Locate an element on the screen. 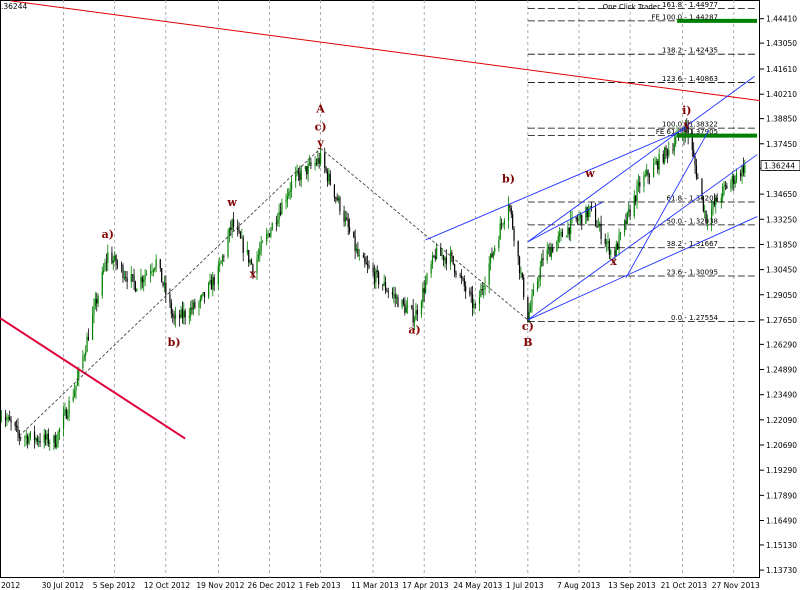 This screenshot has height=590, width=800. wave-label: x is located at coordinates (613, 261).